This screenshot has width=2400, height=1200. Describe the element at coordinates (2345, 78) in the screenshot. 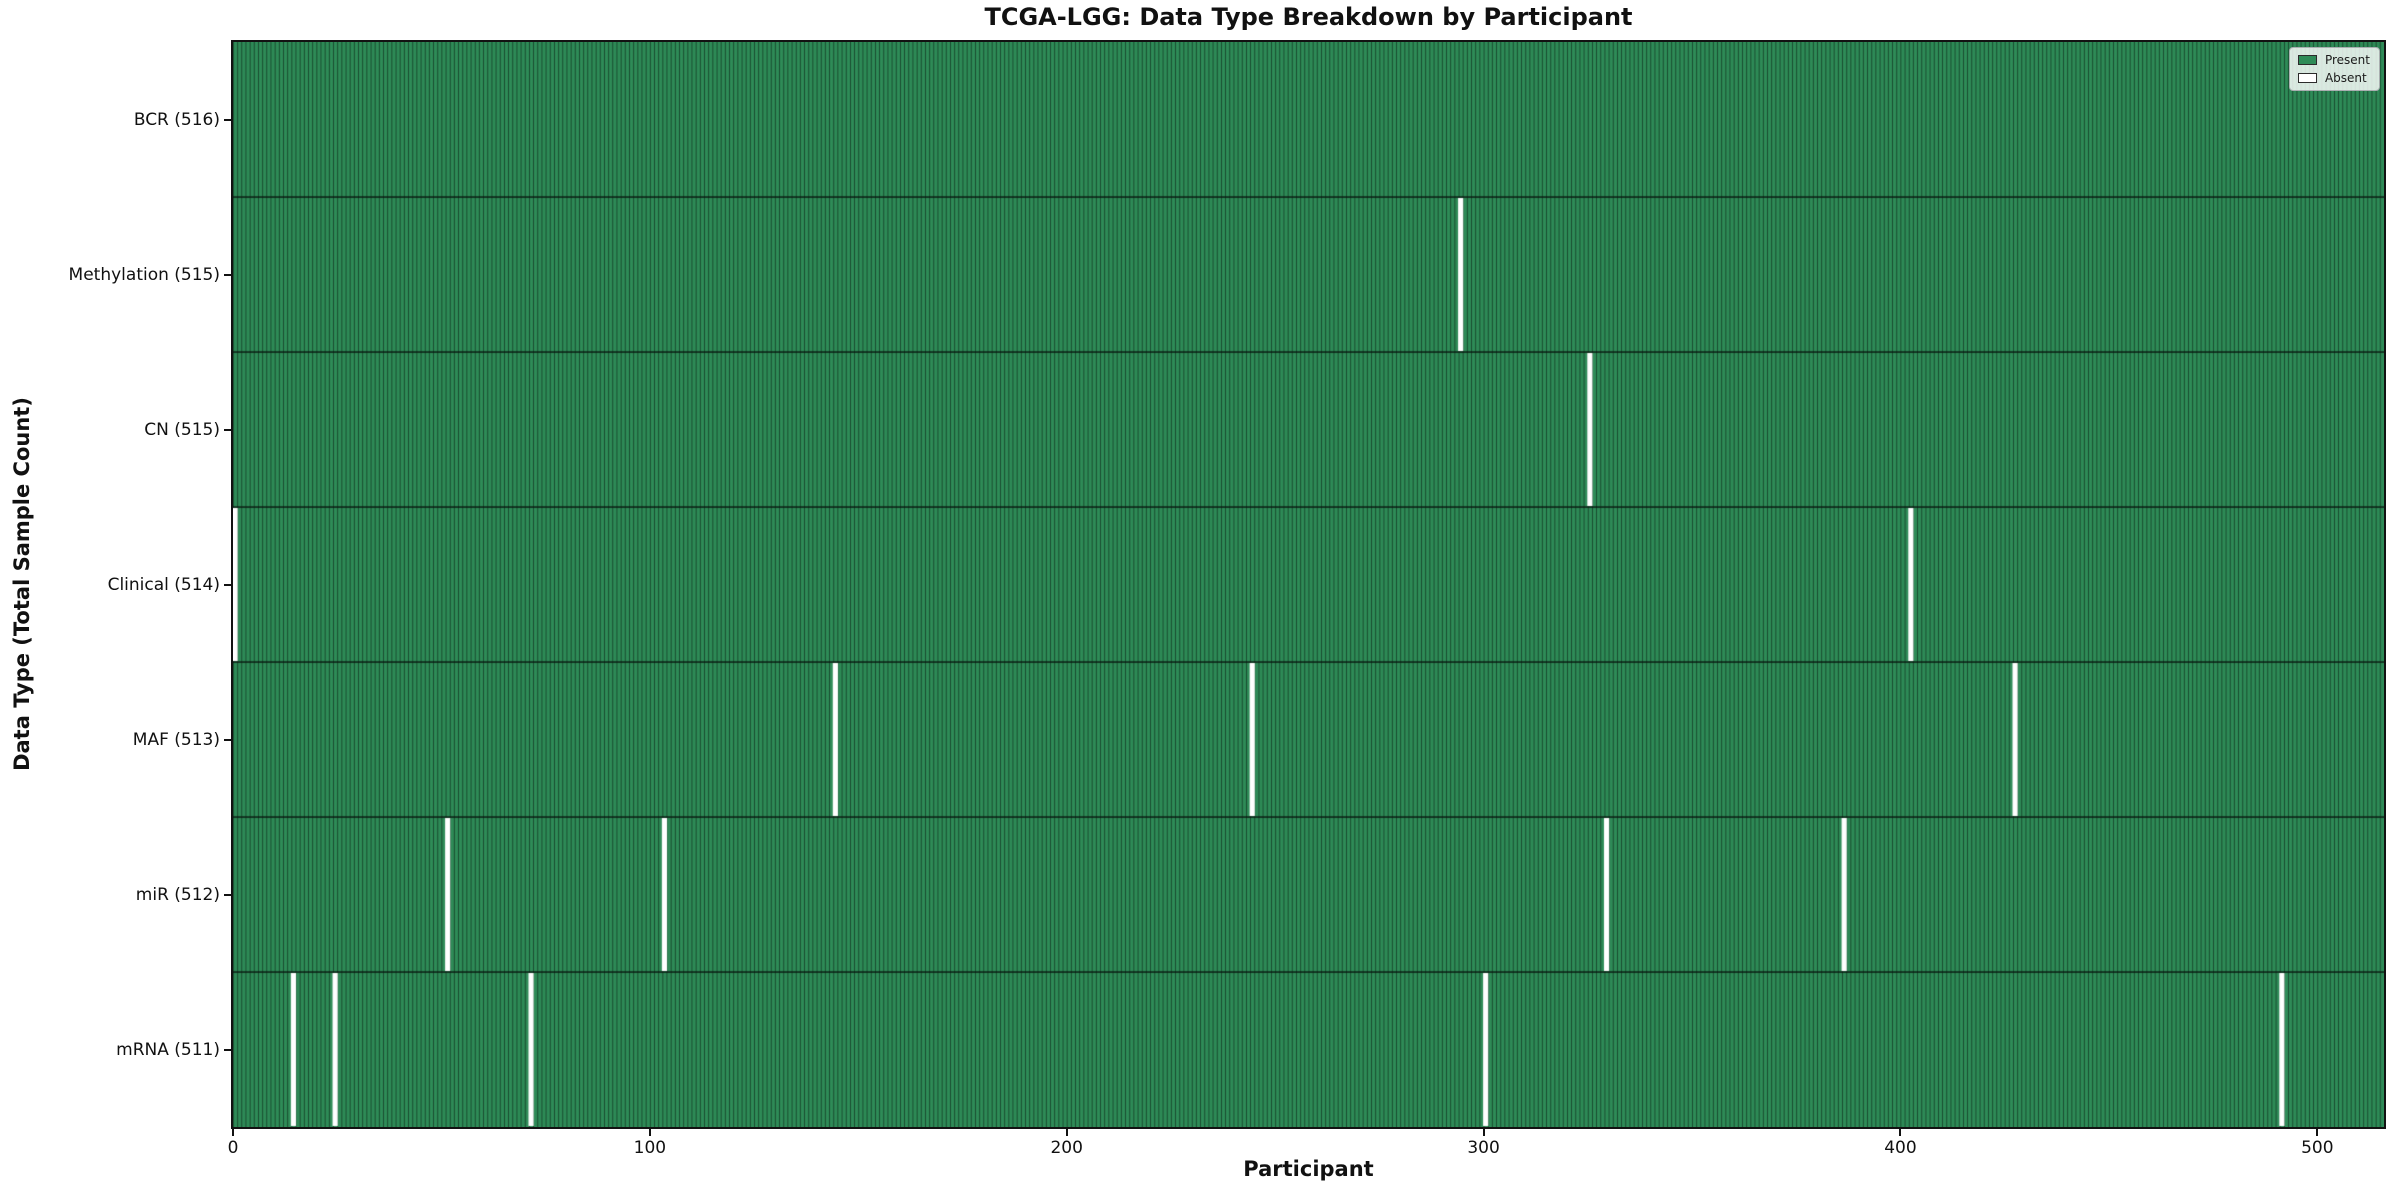

I see `legend-label-absent: Absent` at that location.